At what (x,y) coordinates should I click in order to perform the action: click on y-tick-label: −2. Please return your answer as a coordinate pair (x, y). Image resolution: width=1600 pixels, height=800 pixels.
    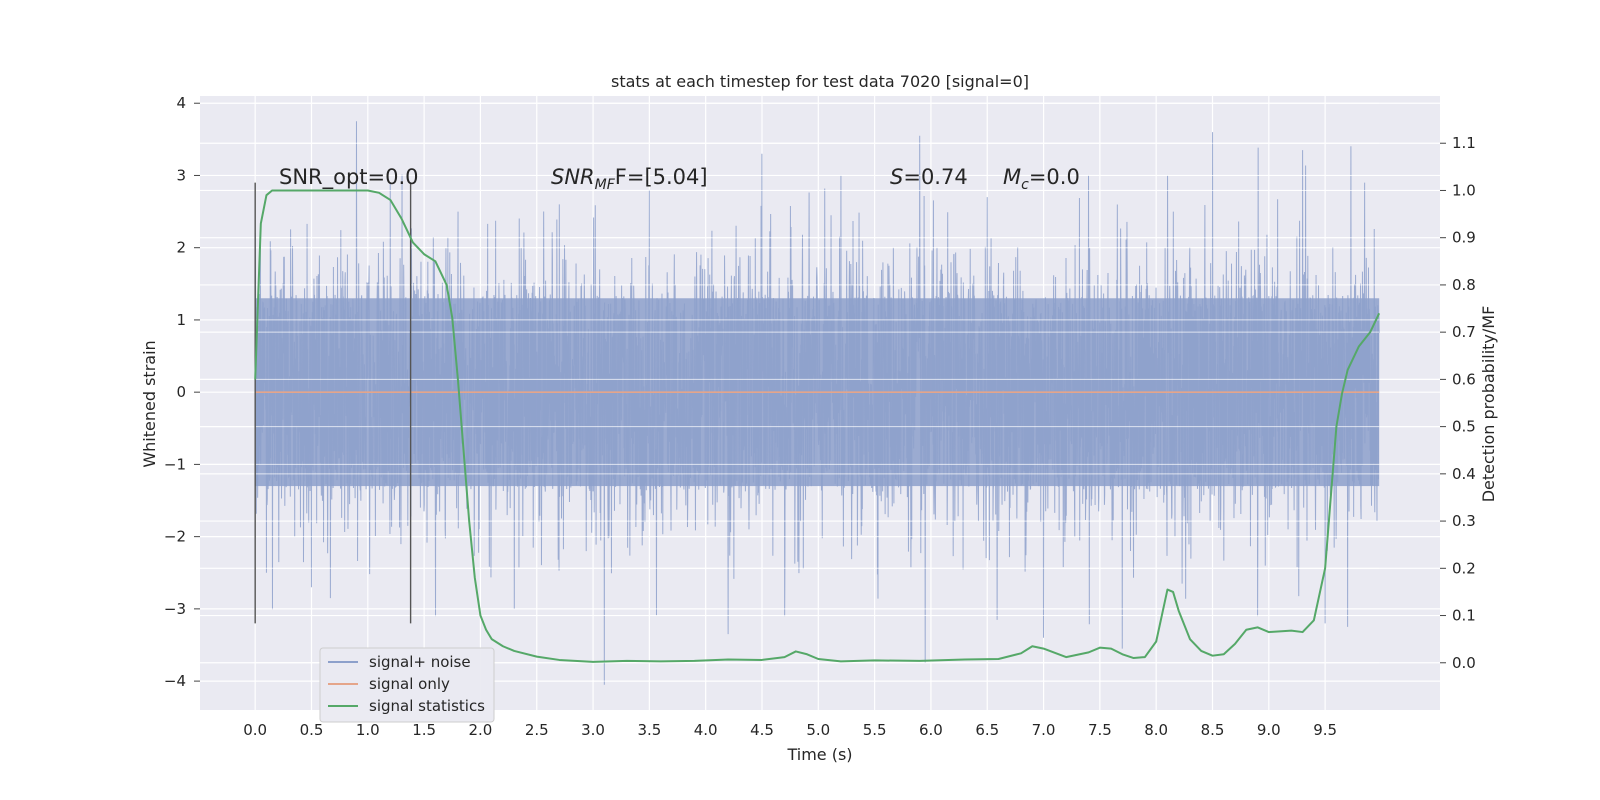
    Looking at the image, I should click on (175, 537).